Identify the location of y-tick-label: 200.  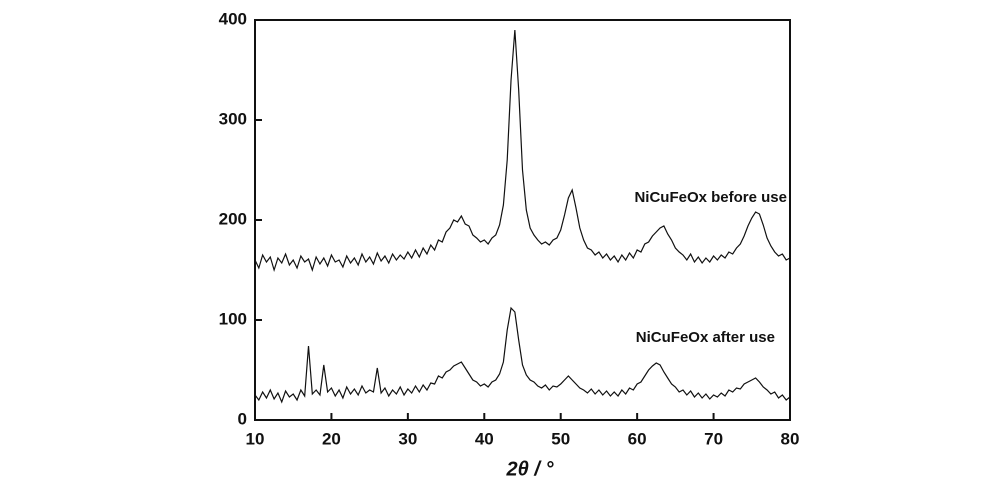
(233, 218).